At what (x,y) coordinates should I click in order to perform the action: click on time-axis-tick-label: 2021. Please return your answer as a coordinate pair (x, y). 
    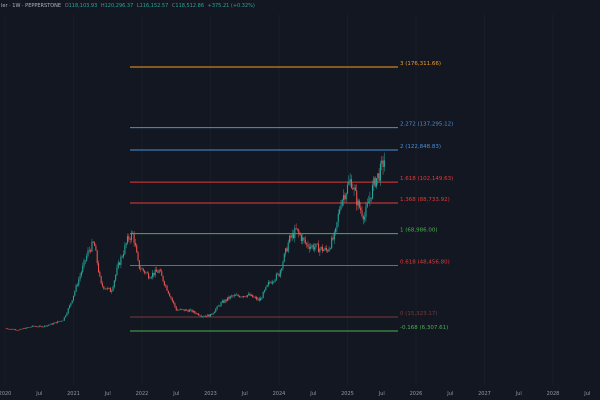
    Looking at the image, I should click on (73, 394).